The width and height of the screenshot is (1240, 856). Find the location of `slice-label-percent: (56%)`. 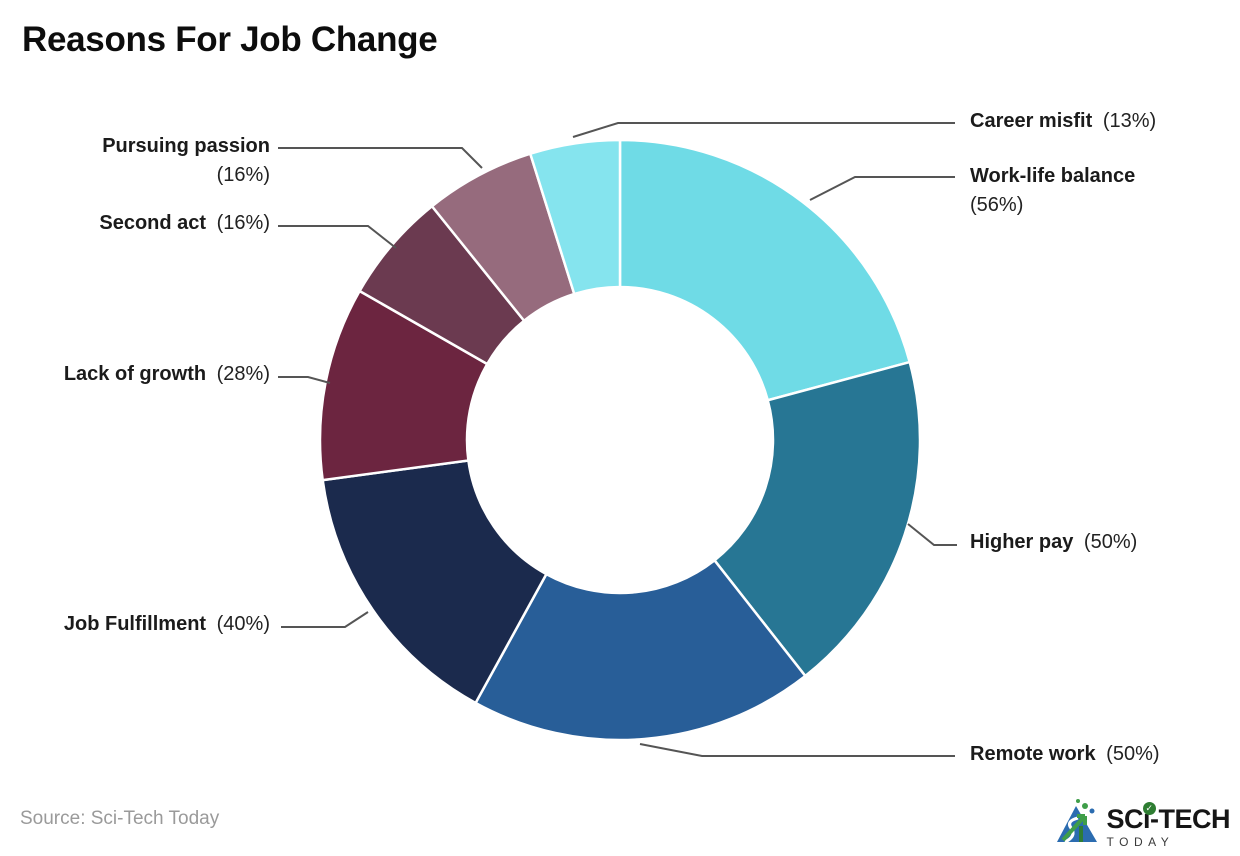

slice-label-percent: (56%) is located at coordinates (997, 205).